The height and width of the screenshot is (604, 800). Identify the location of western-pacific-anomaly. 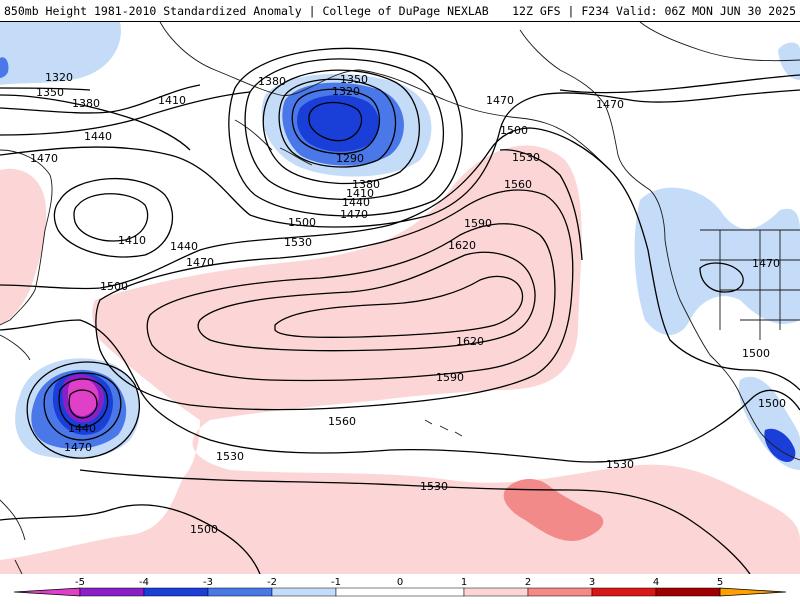
(23, 246).